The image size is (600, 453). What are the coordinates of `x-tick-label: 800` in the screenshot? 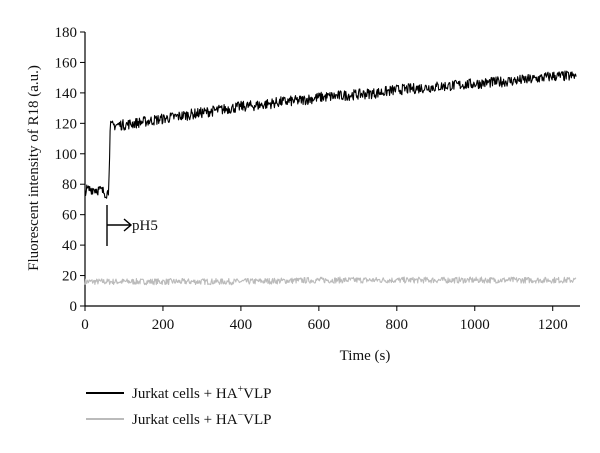 It's located at (397, 325).